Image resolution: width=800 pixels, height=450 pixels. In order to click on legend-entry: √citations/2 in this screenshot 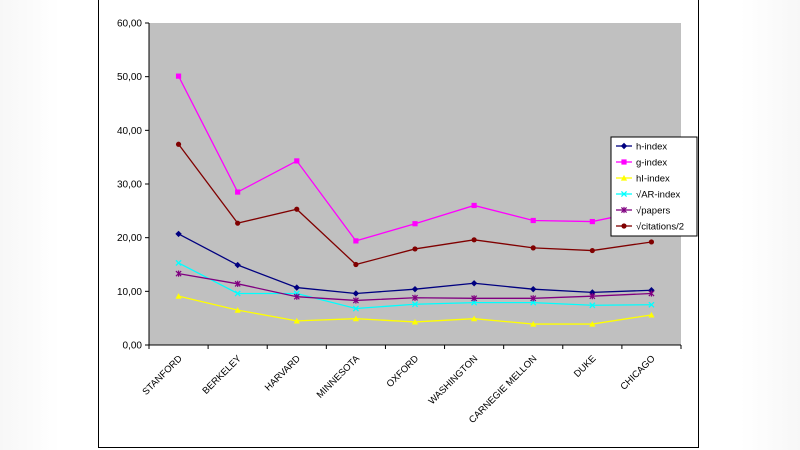, I will do `click(650, 227)`.